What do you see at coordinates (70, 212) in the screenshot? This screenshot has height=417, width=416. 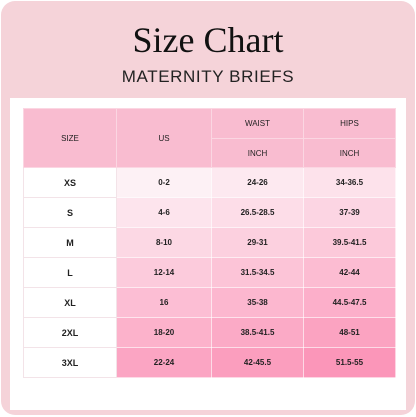 I see `size-label: S` at bounding box center [70, 212].